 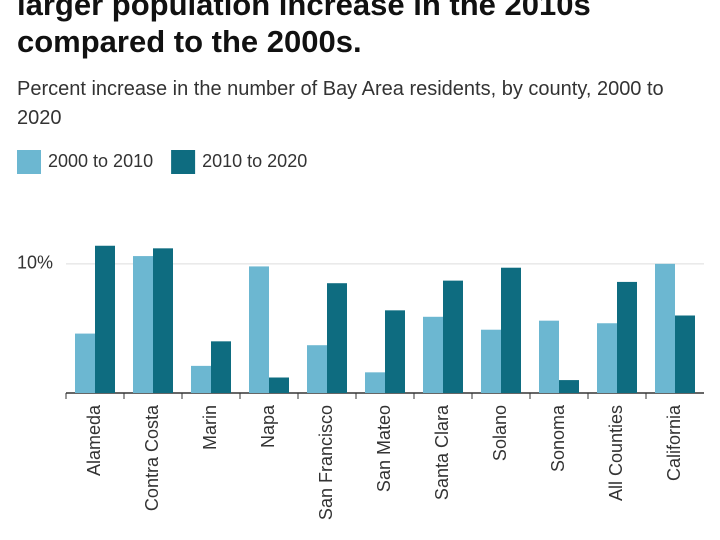 What do you see at coordinates (94, 440) in the screenshot?
I see `x-tick-label: Alameda` at bounding box center [94, 440].